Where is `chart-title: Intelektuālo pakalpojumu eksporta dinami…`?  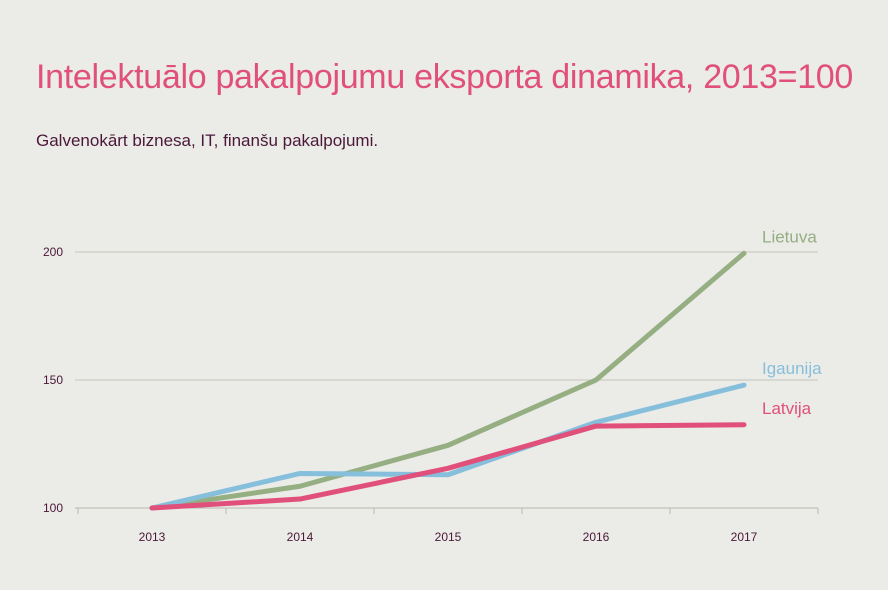 chart-title: Intelektuālo pakalpojumu eksporta dinami… is located at coordinates (445, 77).